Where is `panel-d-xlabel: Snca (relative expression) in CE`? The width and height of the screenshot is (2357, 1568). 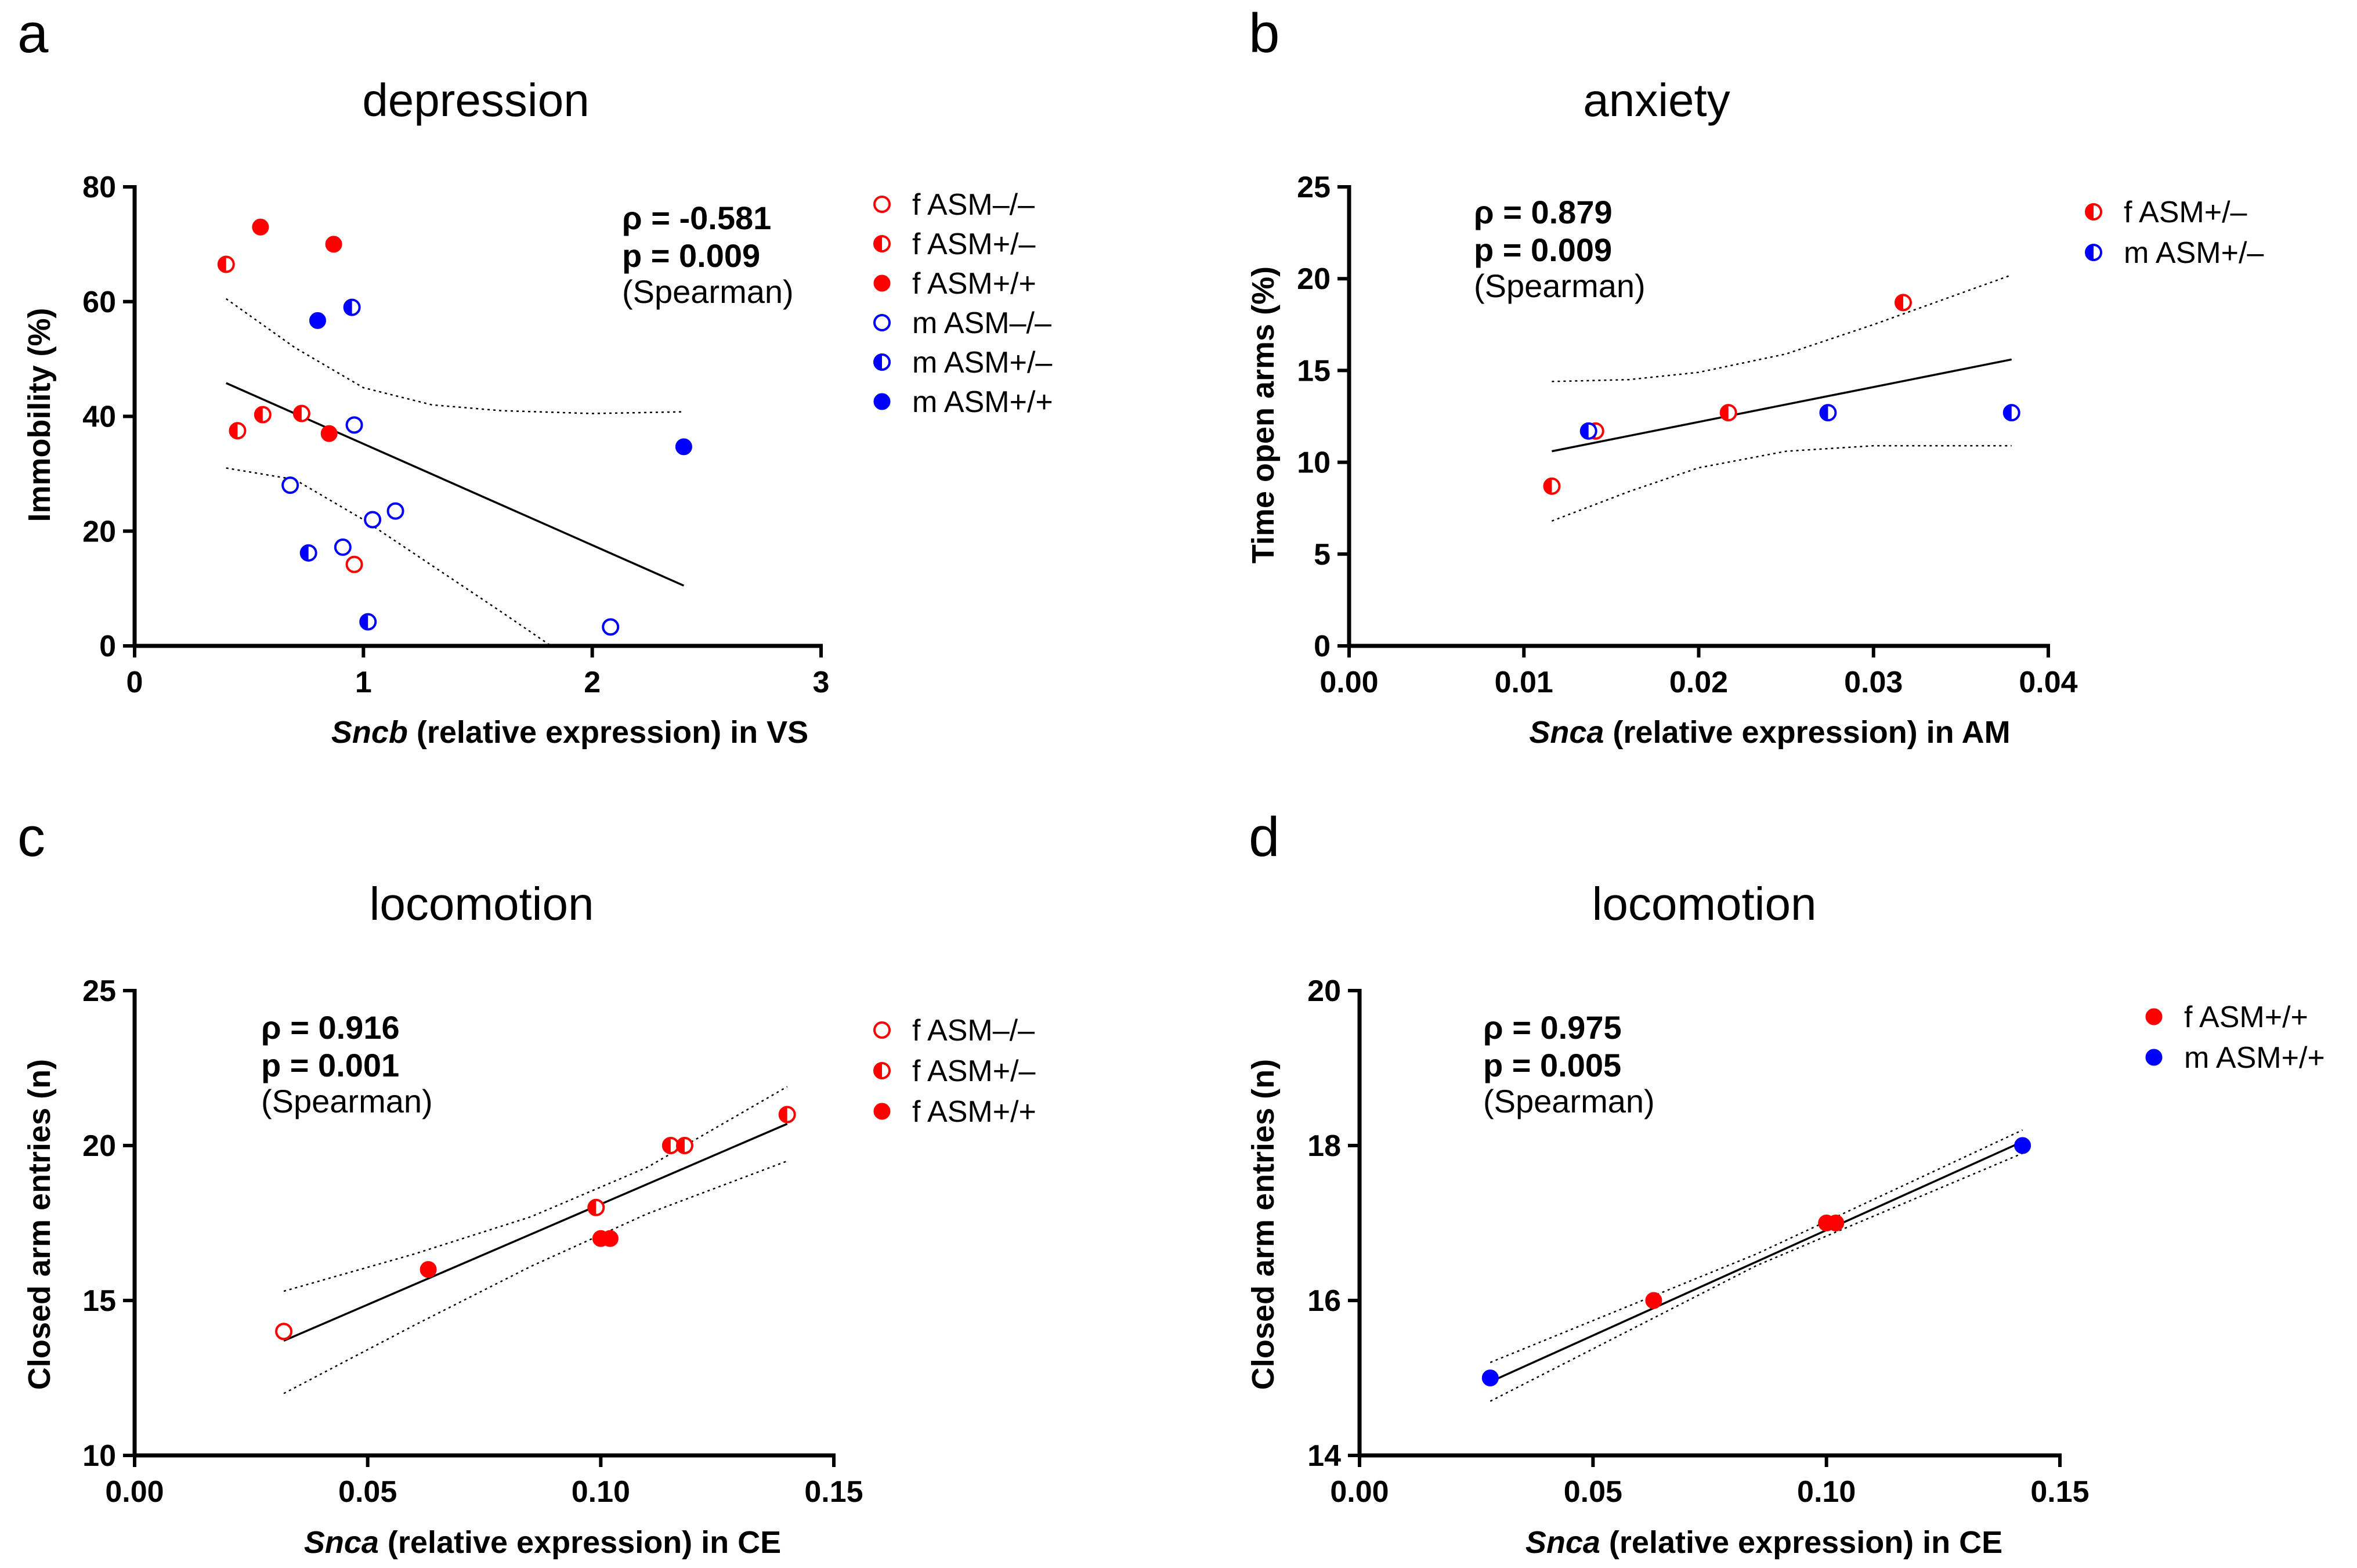 panel-d-xlabel: Snca (relative expression) in CE is located at coordinates (1764, 1542).